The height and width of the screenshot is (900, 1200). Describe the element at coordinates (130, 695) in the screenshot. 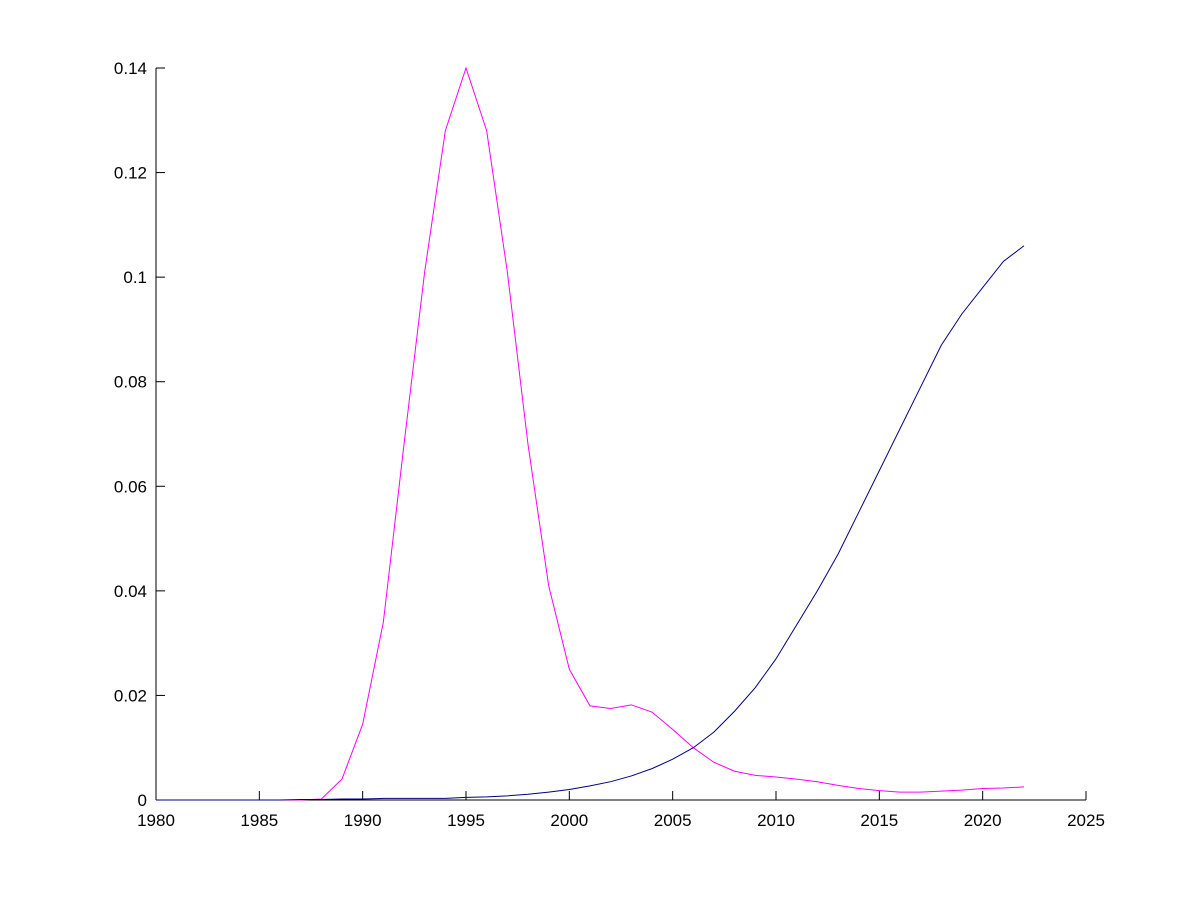

I see `y-tick-label: 0.02` at that location.